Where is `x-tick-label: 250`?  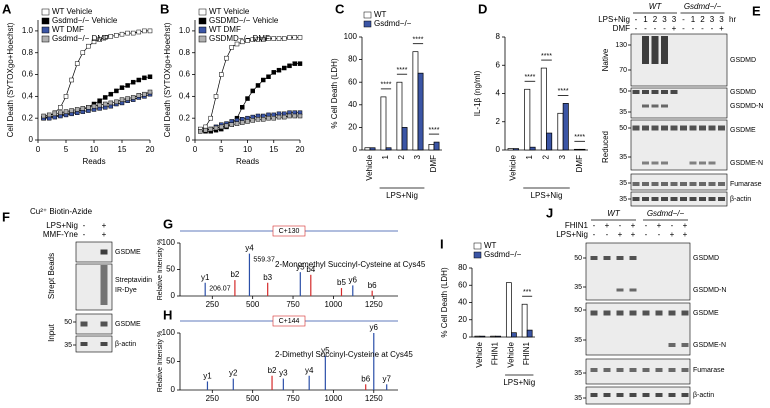
x-tick-label: 250 is located at coordinates (213, 304).